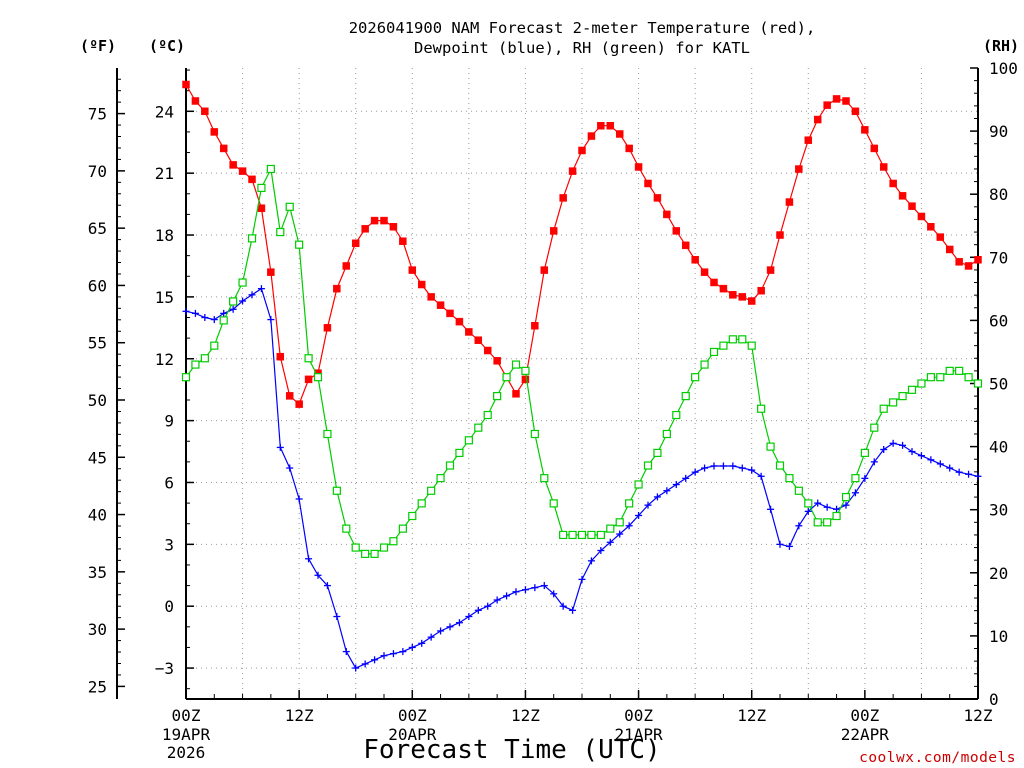  I want to click on rh-tick-label: 40, so click(998, 447).